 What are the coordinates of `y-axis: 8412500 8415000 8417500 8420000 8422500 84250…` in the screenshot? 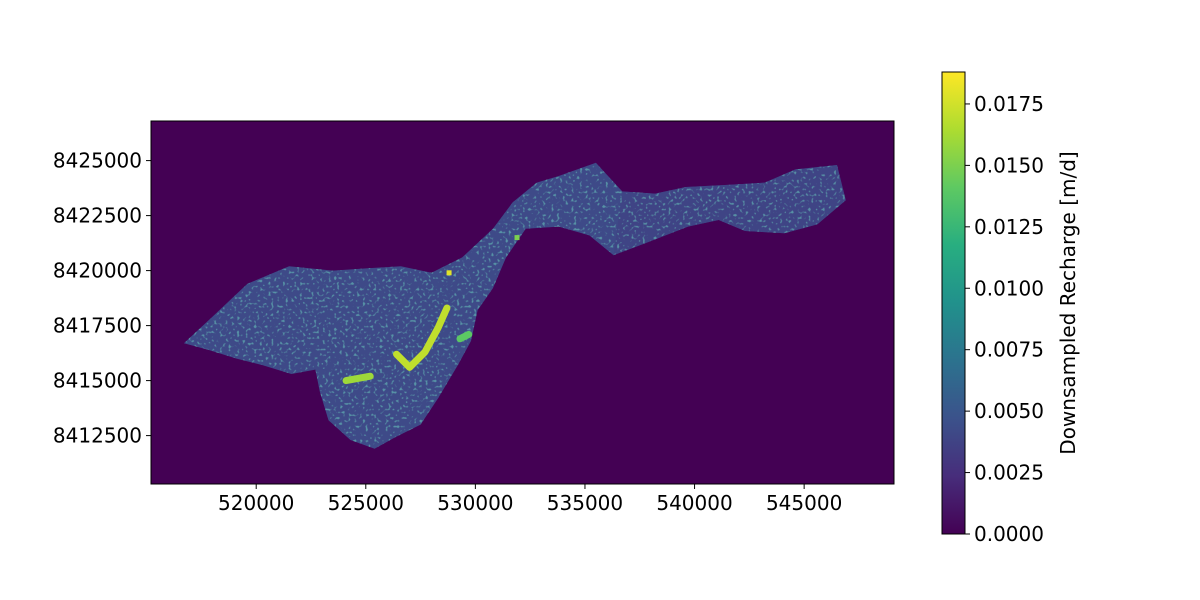 It's located at (102, 298).